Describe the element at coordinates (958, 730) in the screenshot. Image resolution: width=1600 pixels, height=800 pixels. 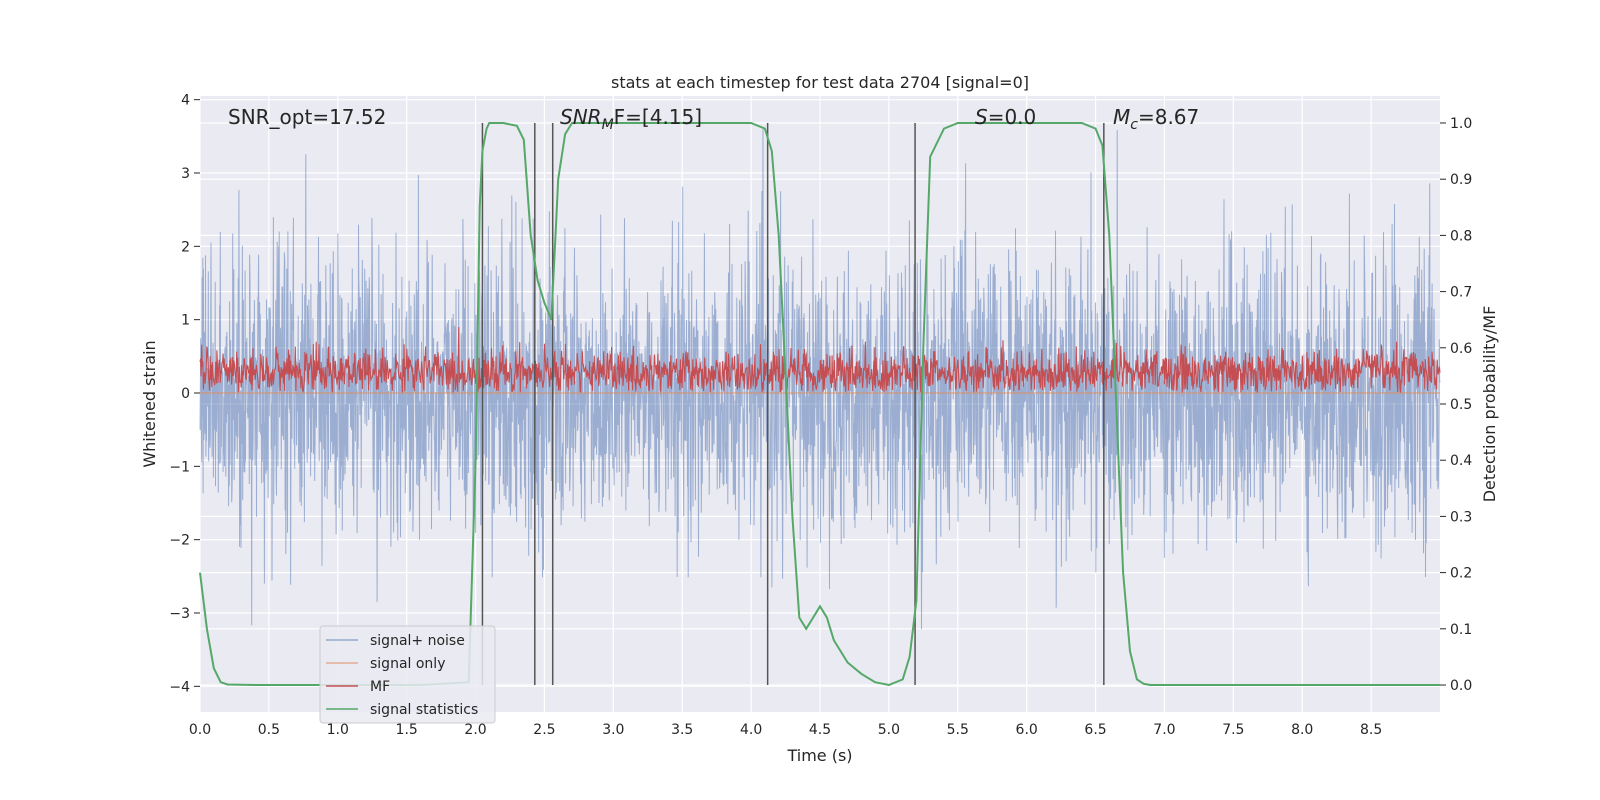
I see `x-tick-label: 5.5` at that location.